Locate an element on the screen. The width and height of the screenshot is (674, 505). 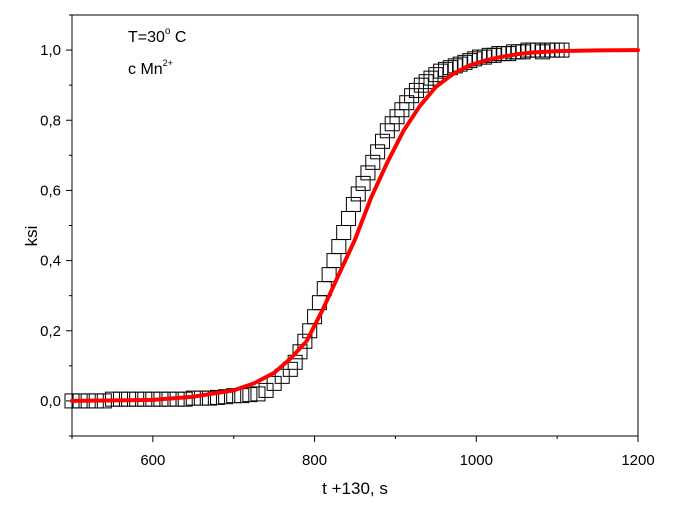
y-tick-label: 0,4 is located at coordinates (50, 261).